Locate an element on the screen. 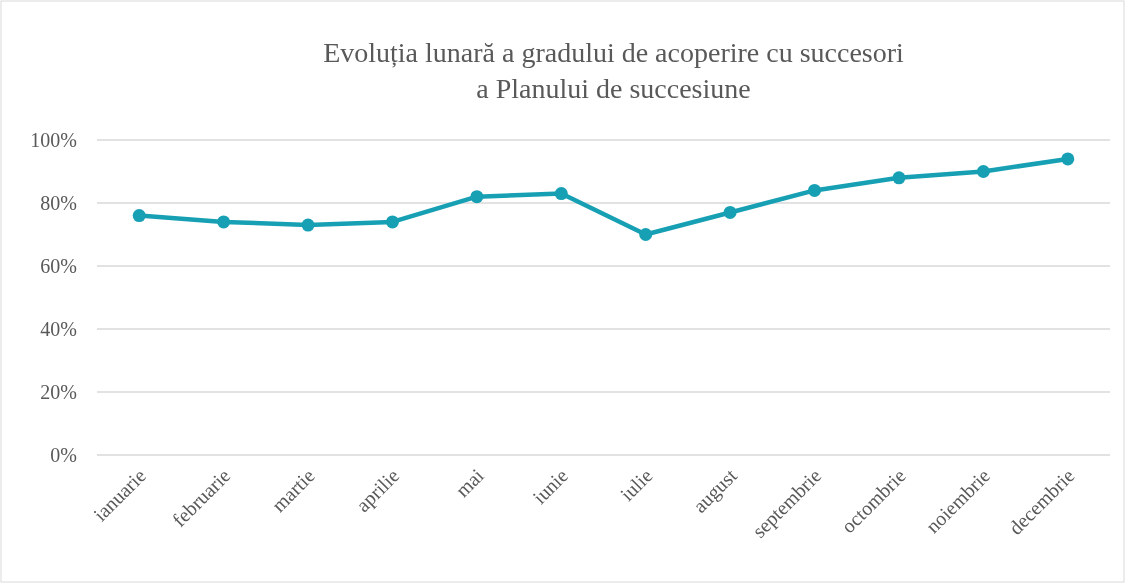 This screenshot has height=583, width=1125. y-tick-label: 60% is located at coordinates (58, 266).